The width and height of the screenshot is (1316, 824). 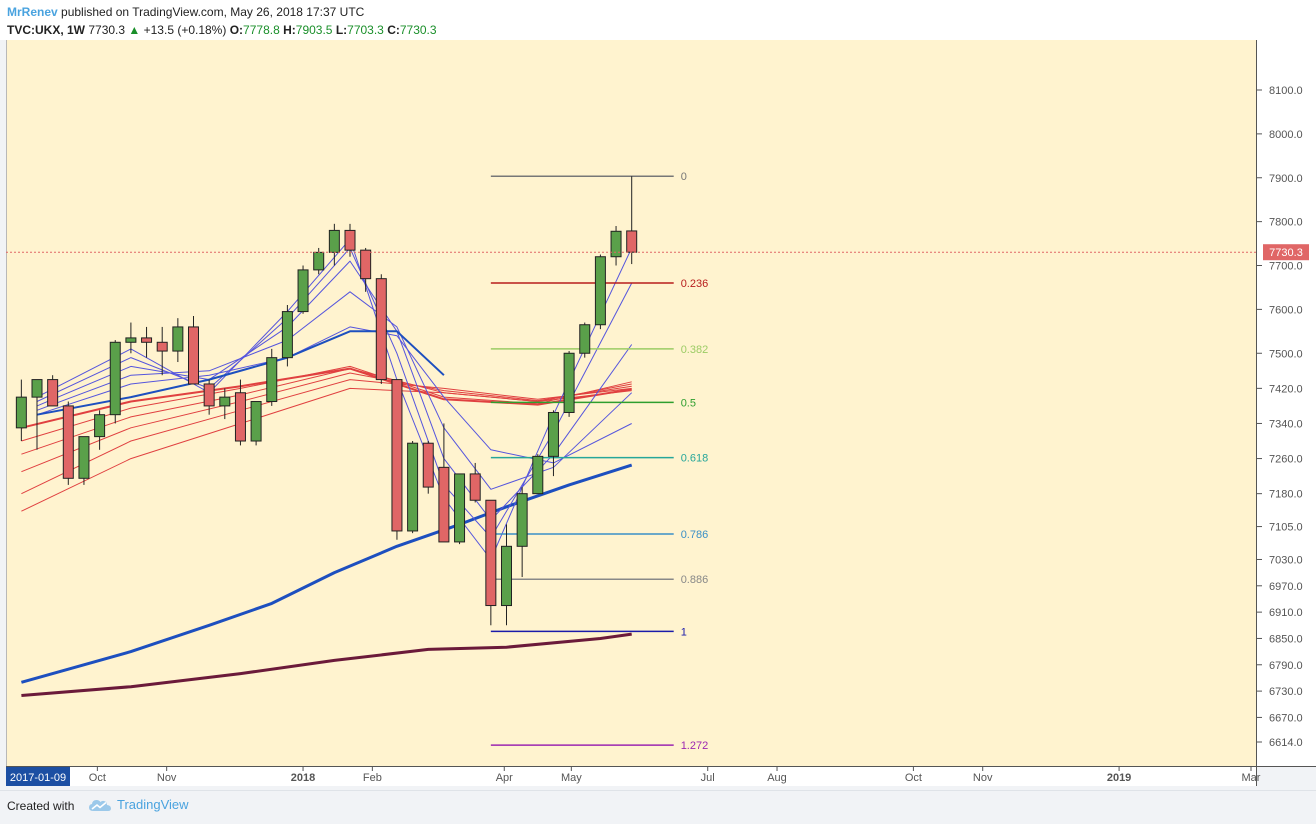 I want to click on time-tick-label-9: Oct, so click(x=913, y=778).